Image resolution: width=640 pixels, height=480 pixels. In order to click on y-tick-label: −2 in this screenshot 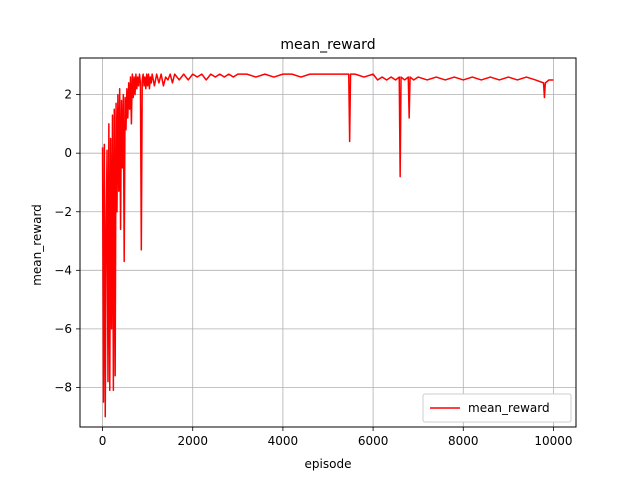, I will do `click(63, 212)`.